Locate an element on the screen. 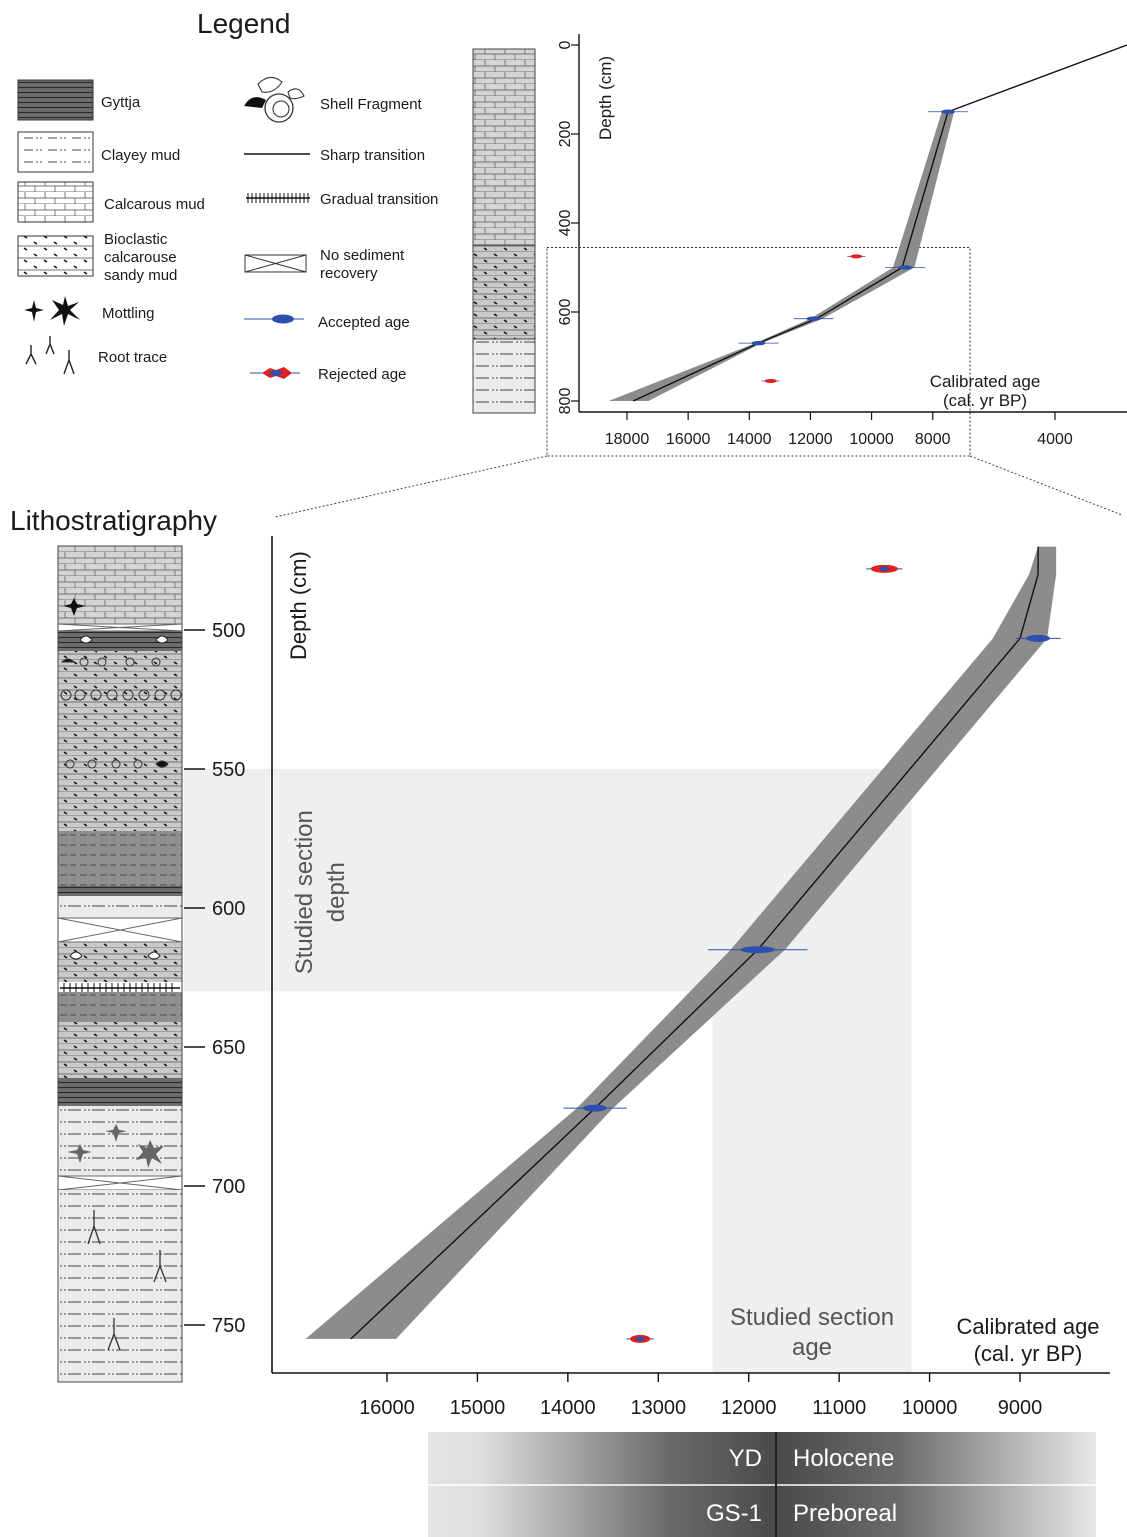 This screenshot has height=1537, width=1127. legend-clayey-mud: Clayey mud is located at coordinates (98, 152).